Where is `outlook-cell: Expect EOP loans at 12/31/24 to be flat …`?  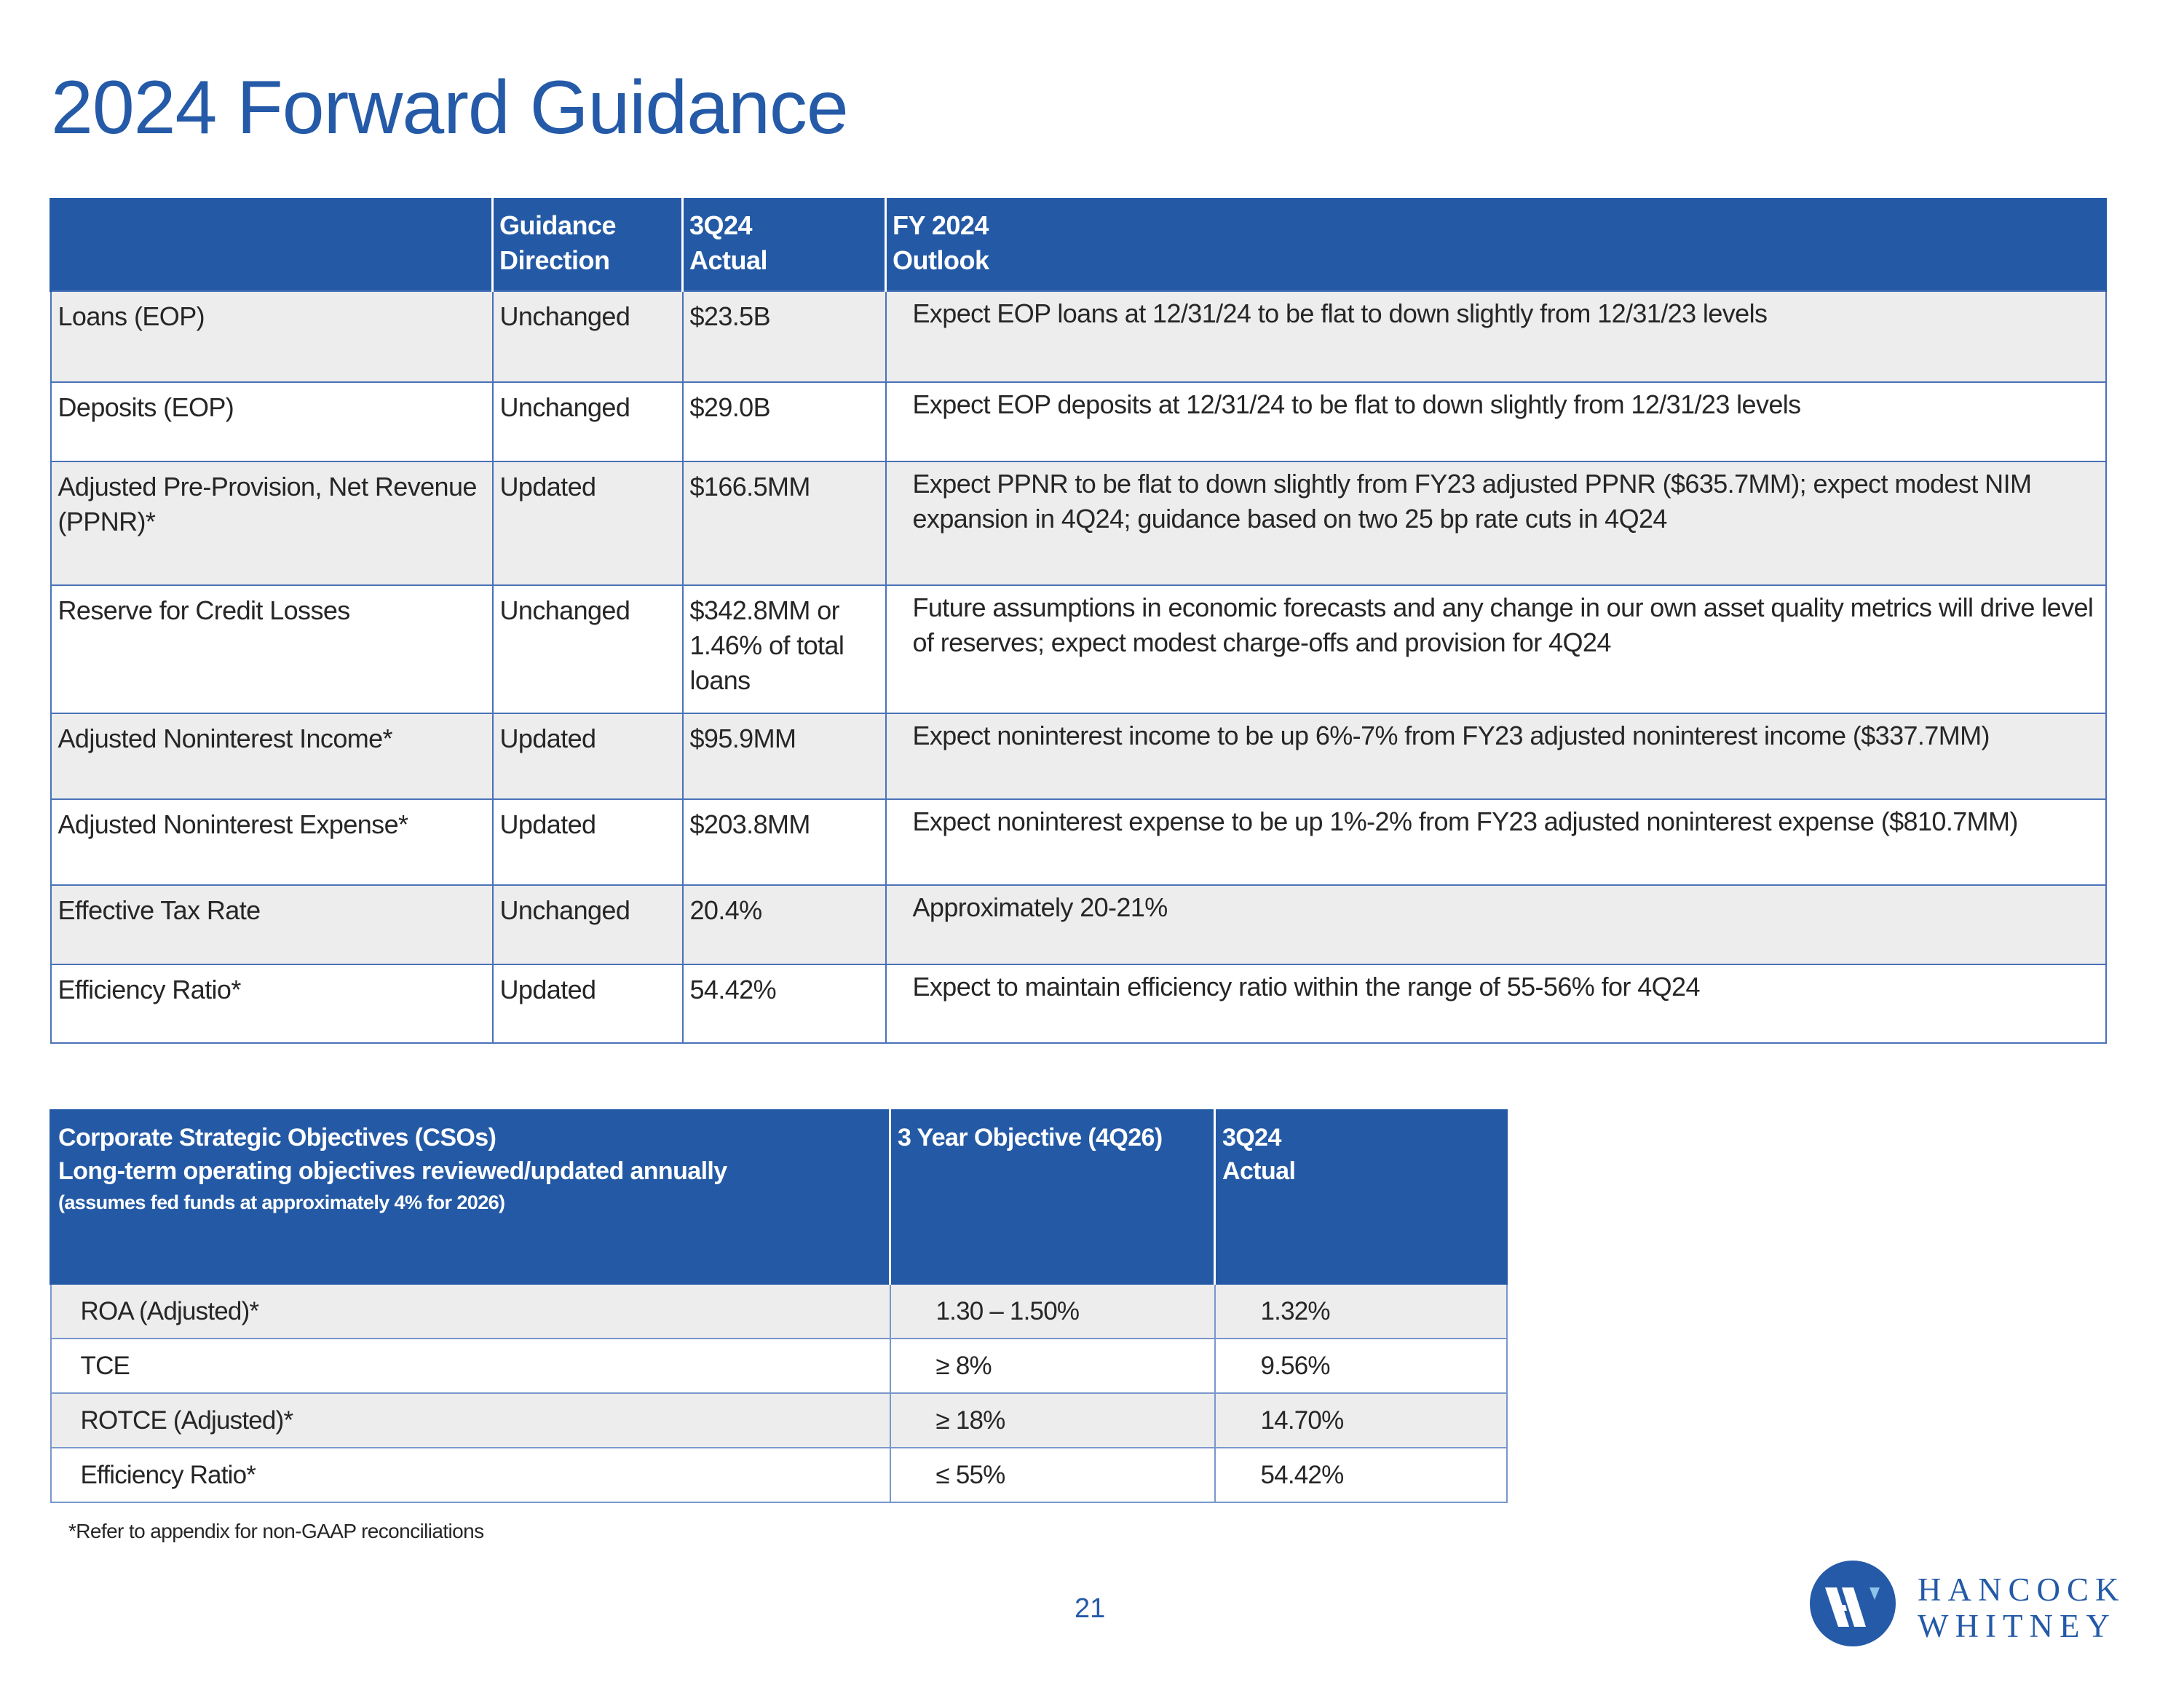
outlook-cell: Expect EOP loans at 12/31/24 to be flat … is located at coordinates (1496, 336).